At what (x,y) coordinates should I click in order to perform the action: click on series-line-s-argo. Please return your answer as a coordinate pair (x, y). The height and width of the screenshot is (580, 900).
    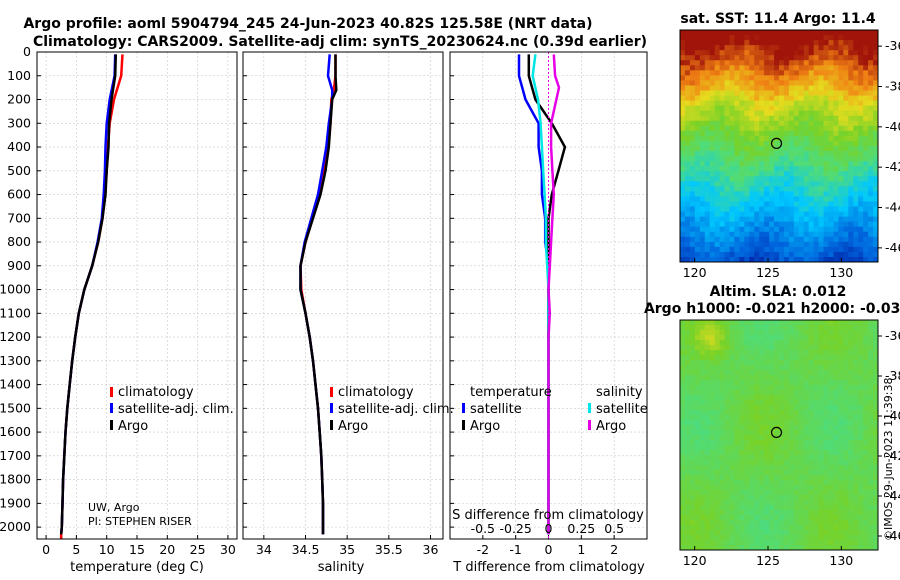
    Looking at the image, I should click on (554, 294).